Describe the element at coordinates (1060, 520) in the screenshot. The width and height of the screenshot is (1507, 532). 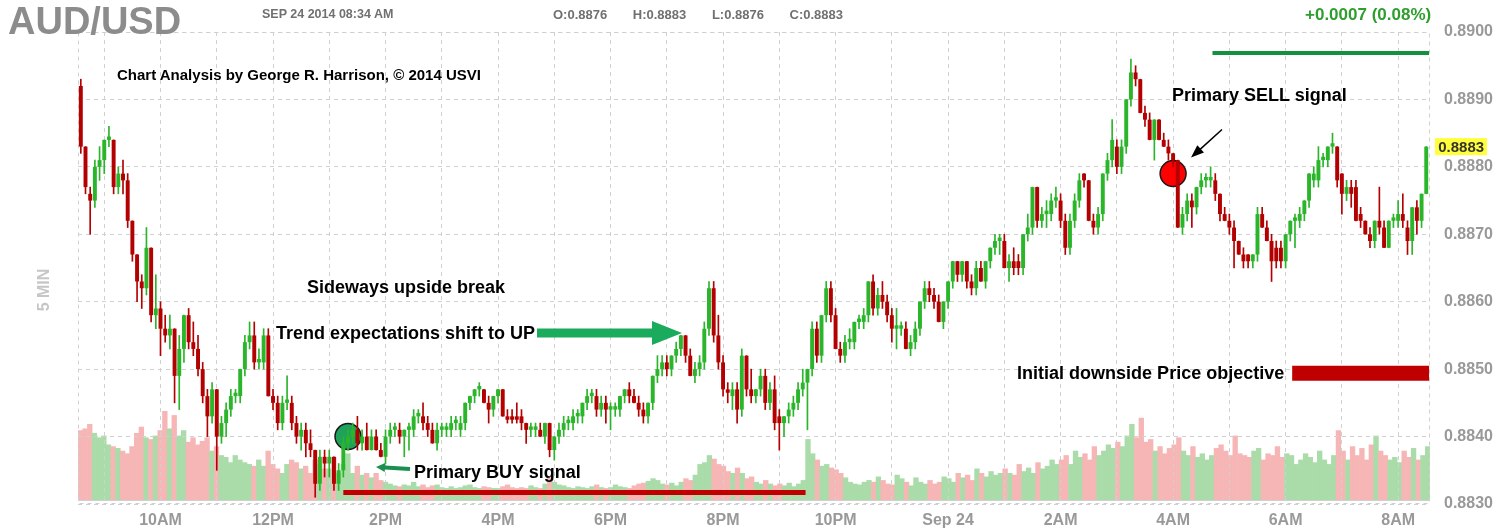
I see `x-tick-label: 2AM` at that location.